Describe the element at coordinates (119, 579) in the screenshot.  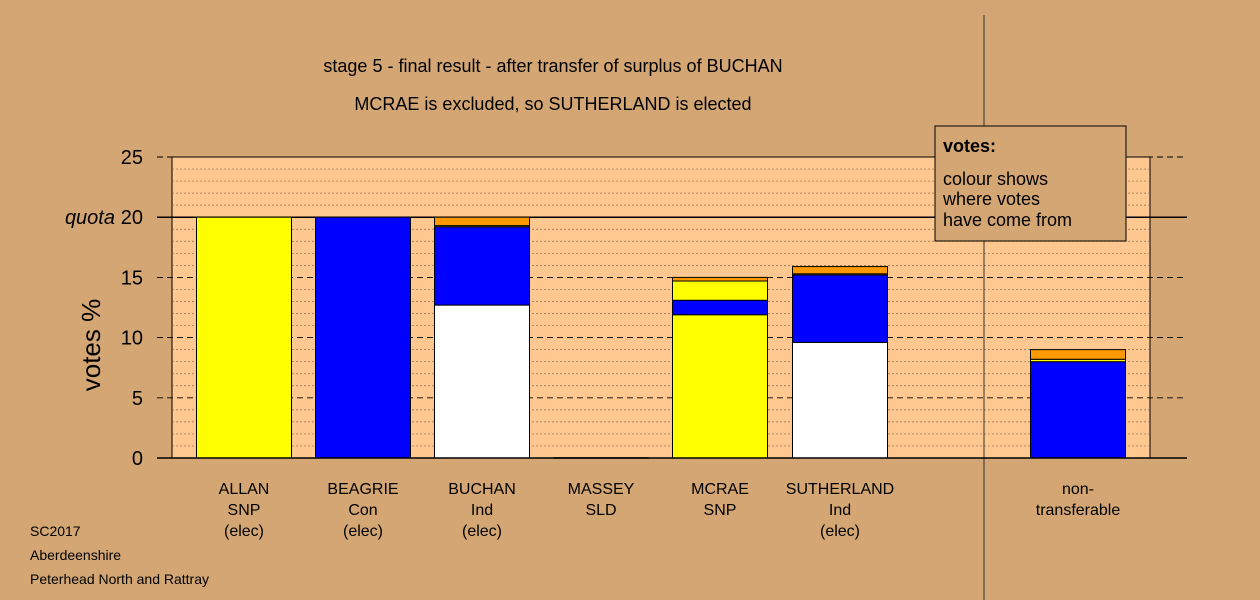
I see `footer-ward: Peterhead North and Rattray` at that location.